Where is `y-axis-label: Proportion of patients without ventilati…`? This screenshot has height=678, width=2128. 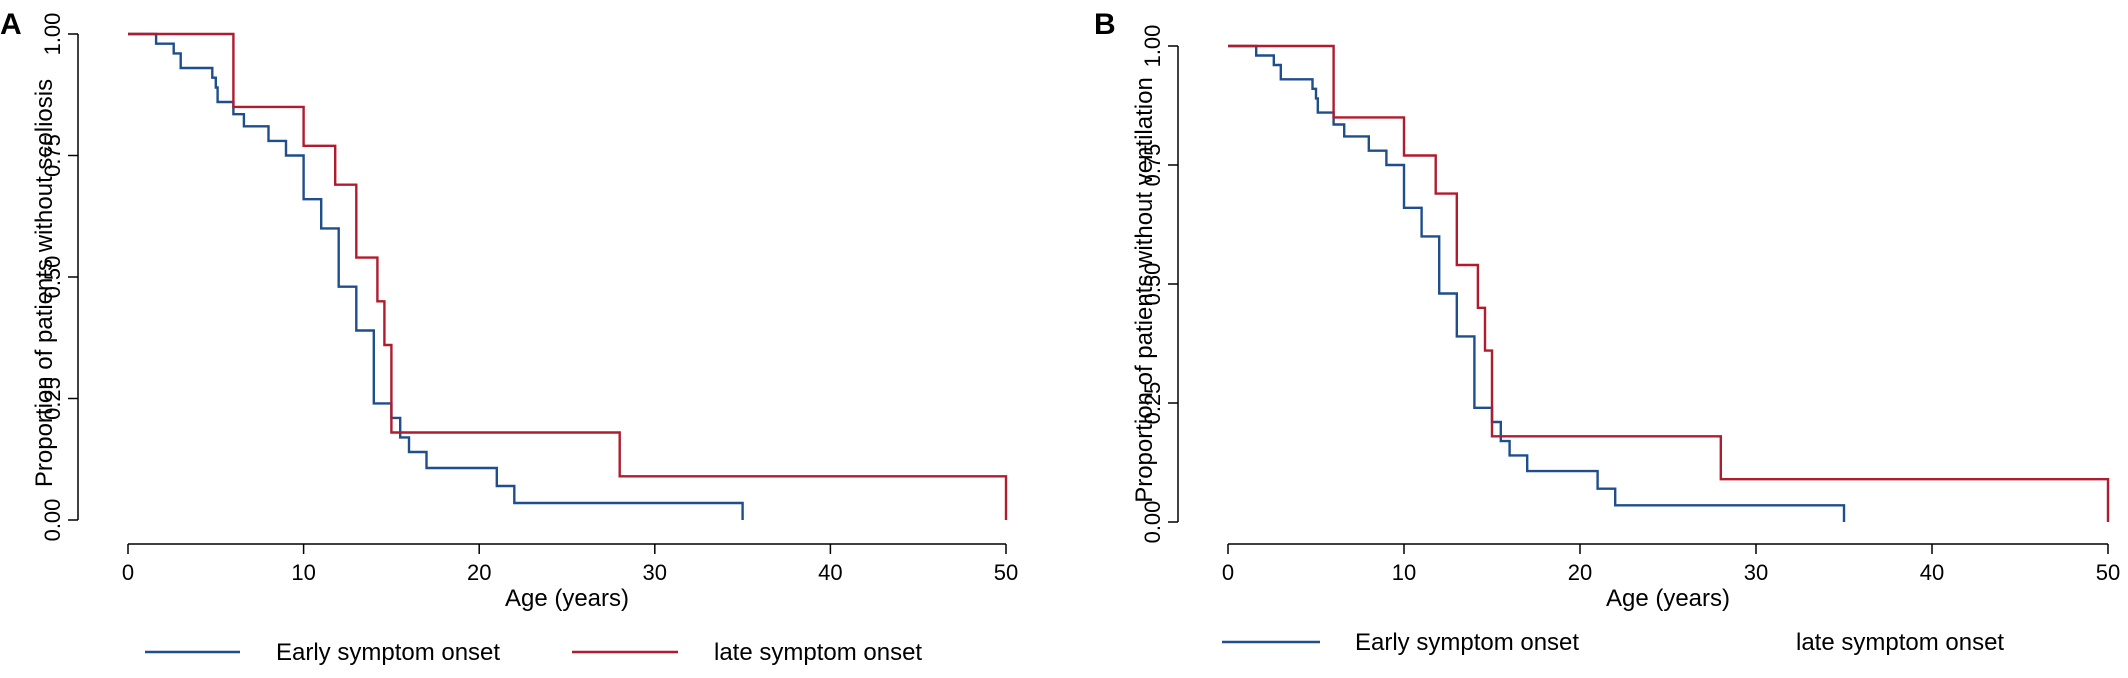 y-axis-label: Proportion of patients without ventilati… is located at coordinates (1144, 290).